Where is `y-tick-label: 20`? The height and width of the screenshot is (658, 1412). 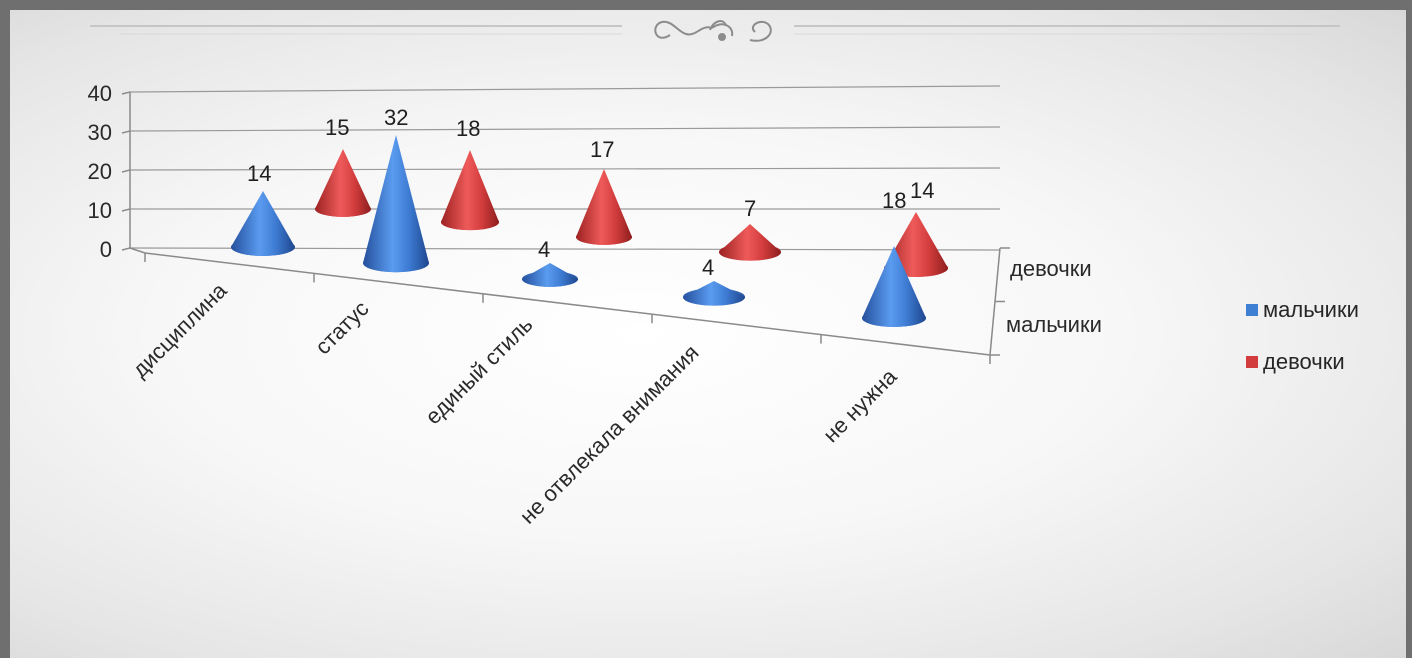
y-tick-label: 20 is located at coordinates (100, 171).